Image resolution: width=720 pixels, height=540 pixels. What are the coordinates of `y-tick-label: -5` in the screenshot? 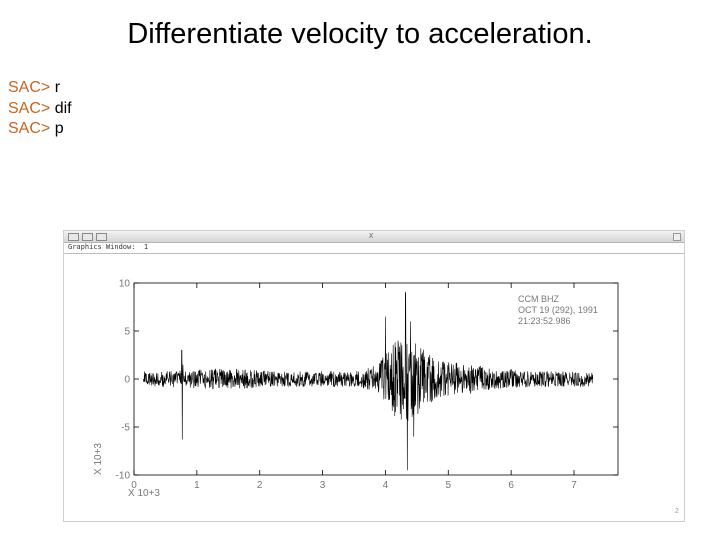 It's located at (125, 428).